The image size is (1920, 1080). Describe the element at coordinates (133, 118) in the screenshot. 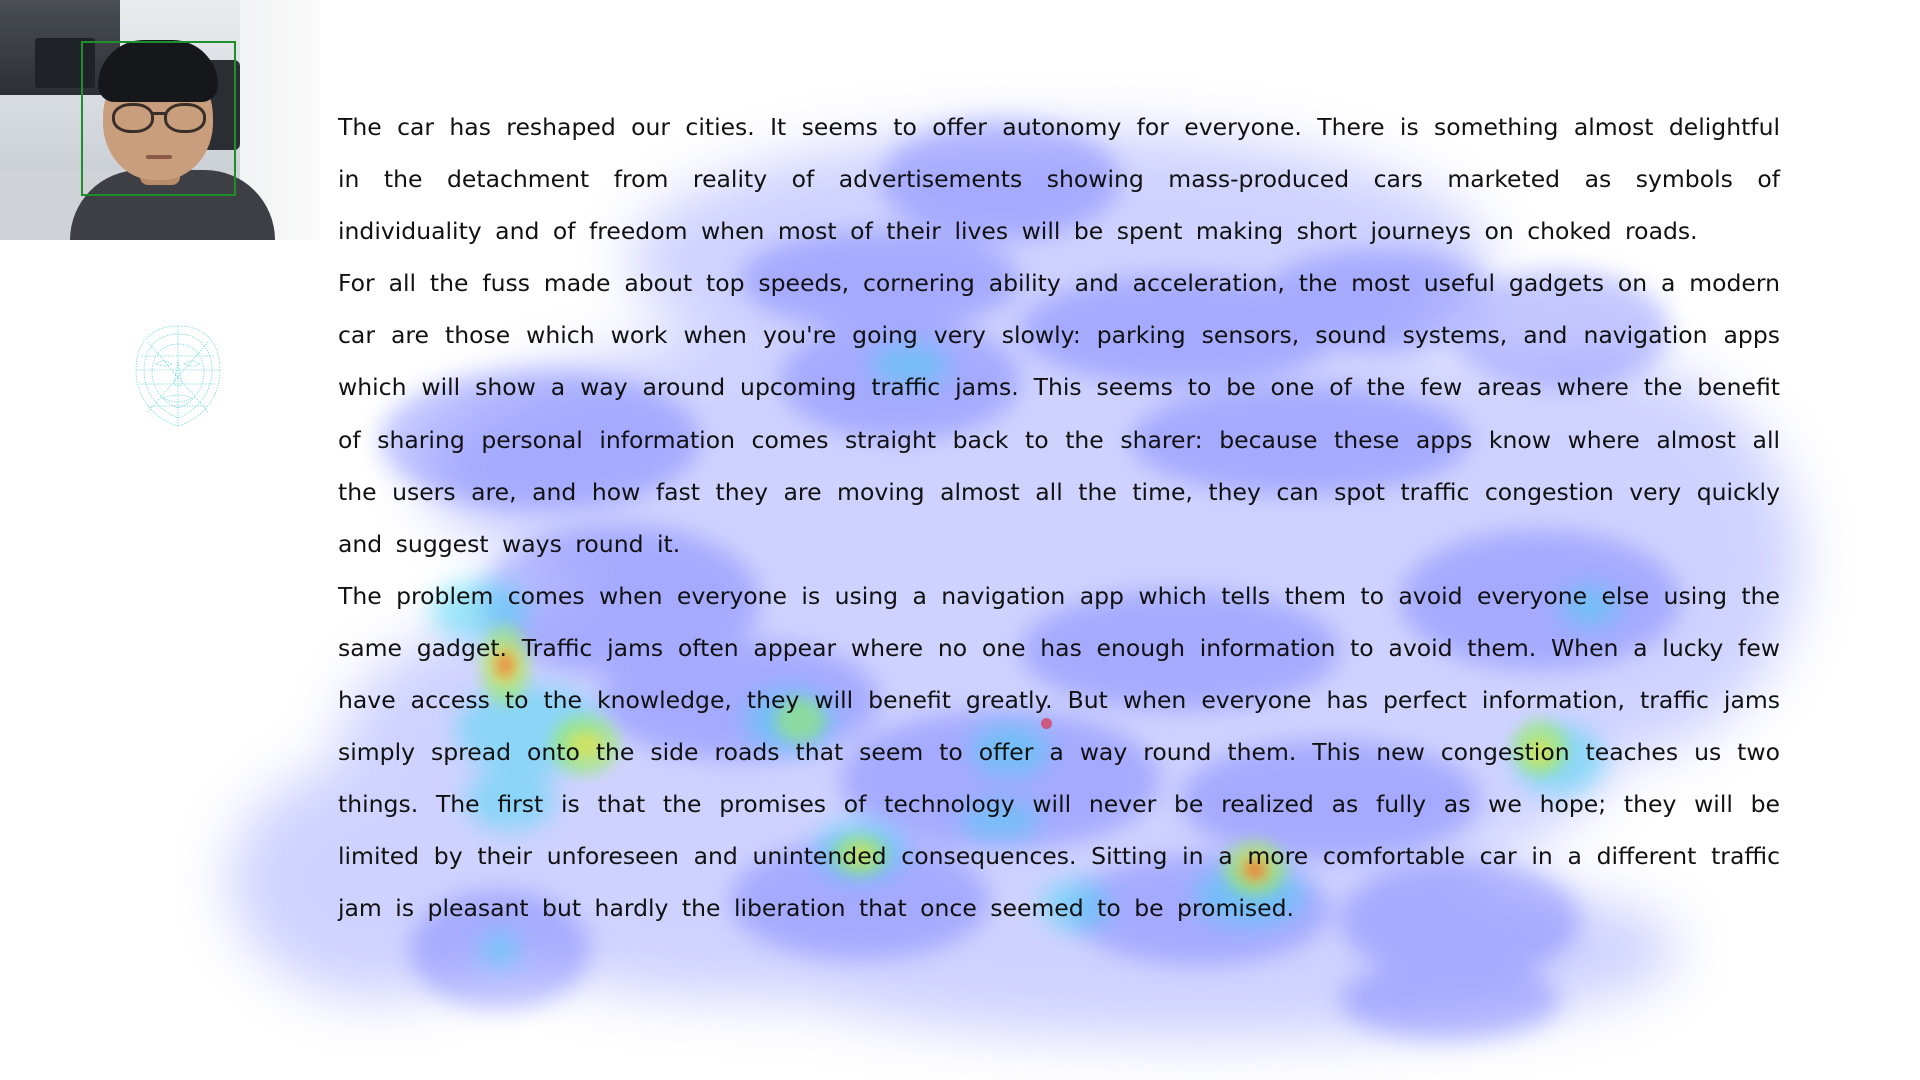

I see `webcam-user-glasses-left` at that location.